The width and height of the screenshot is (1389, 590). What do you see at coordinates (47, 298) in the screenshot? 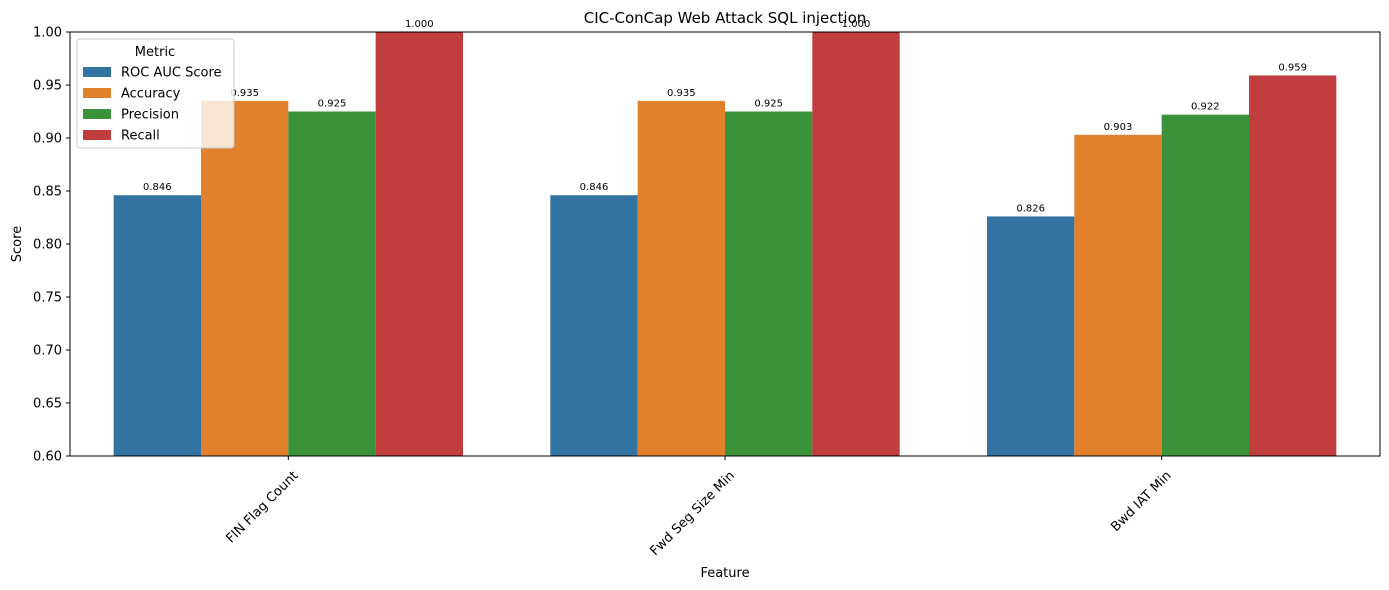
I see `y-tick-label: 0.75` at bounding box center [47, 298].